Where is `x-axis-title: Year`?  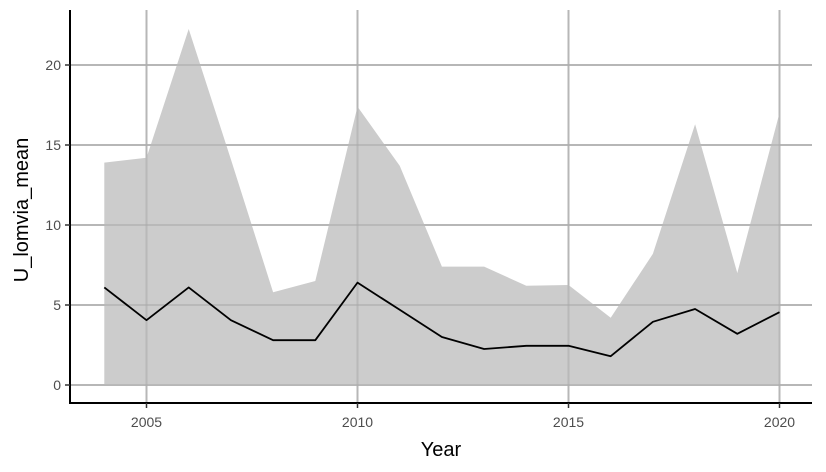 x-axis-title: Year is located at coordinates (441, 450).